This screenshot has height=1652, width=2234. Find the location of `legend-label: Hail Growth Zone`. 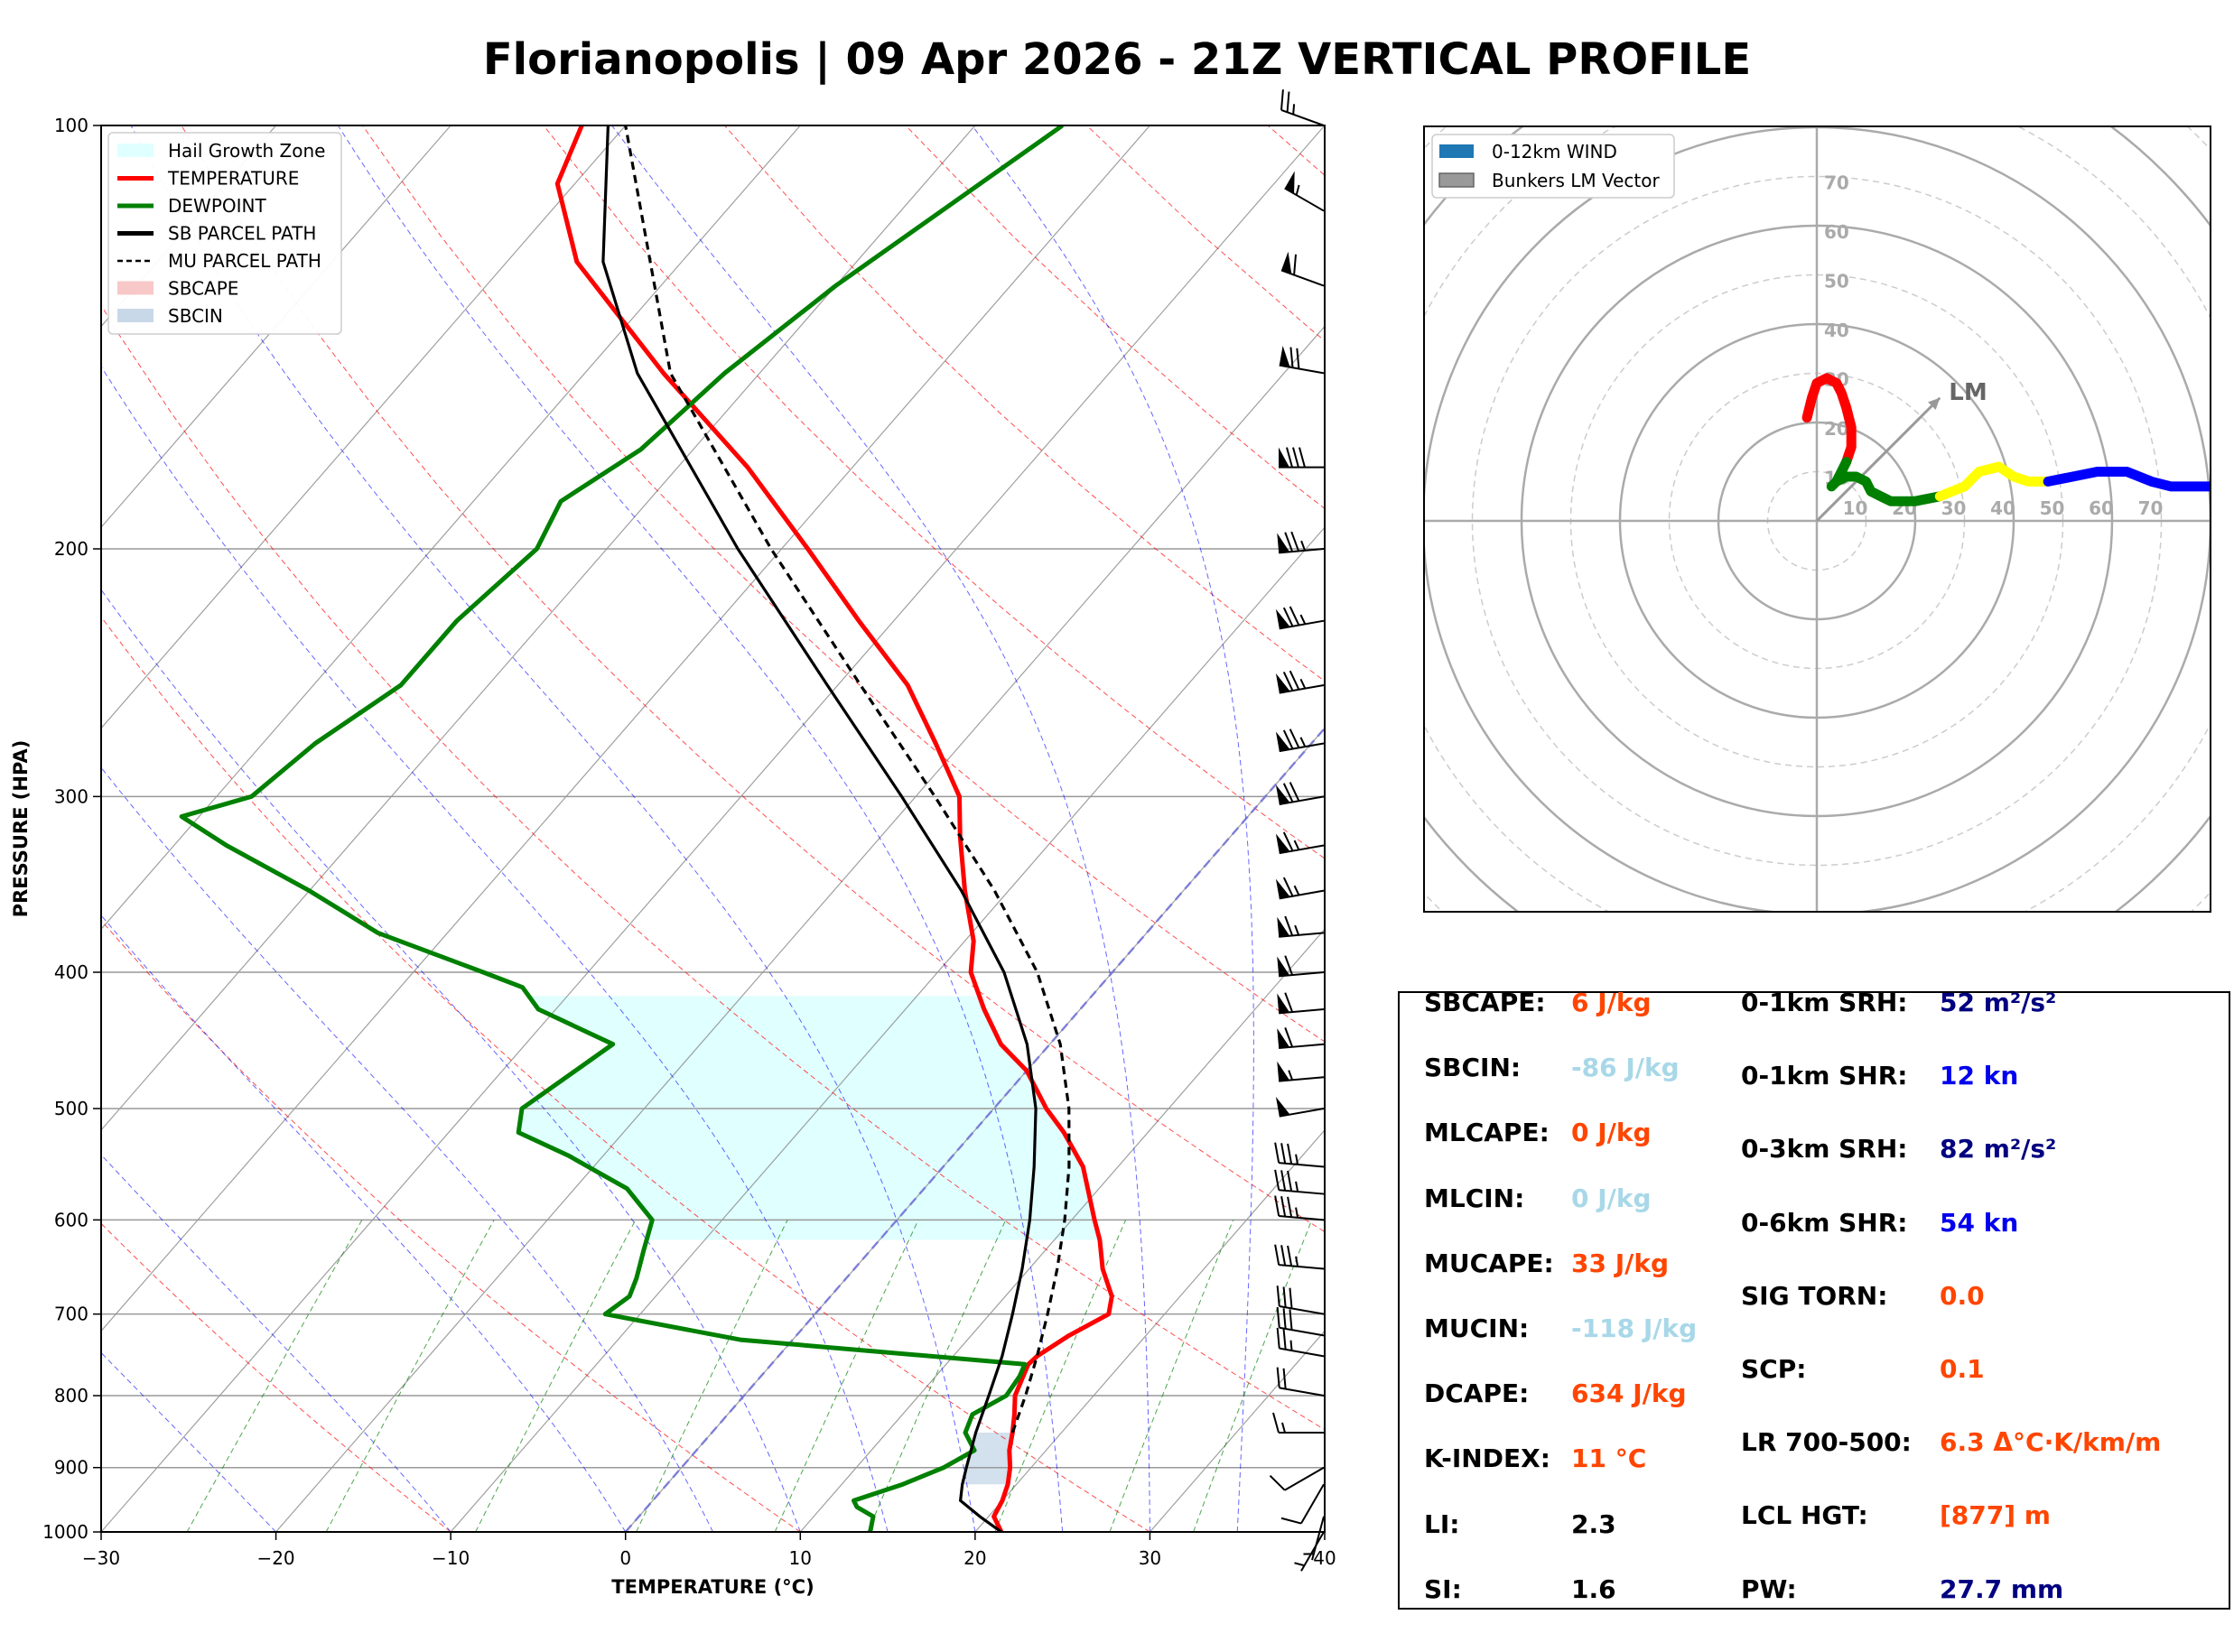

legend-label: Hail Growth Zone is located at coordinates (246, 151).